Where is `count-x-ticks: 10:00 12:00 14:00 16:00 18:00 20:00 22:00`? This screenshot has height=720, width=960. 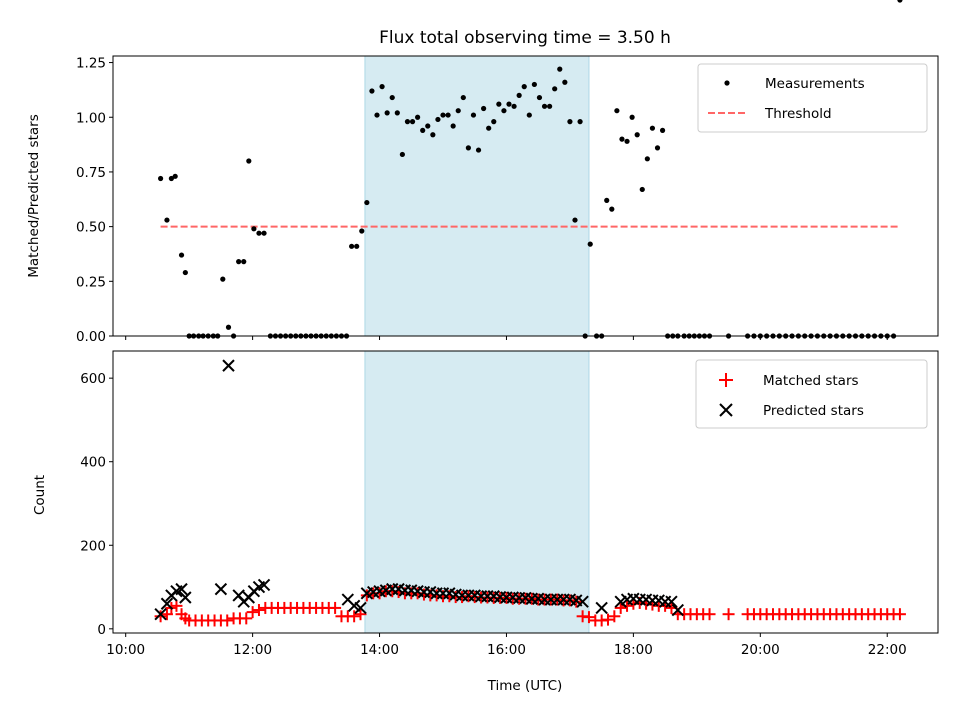 count-x-ticks: 10:00 12:00 14:00 16:00 18:00 20:00 22:00 is located at coordinates (506, 645).